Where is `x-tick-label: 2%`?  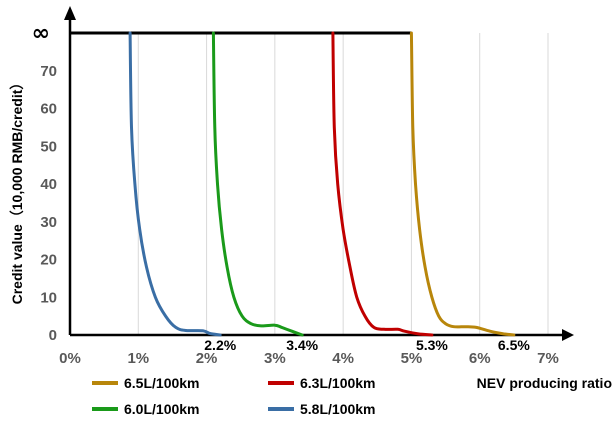
x-tick-label: 2% is located at coordinates (207, 358).